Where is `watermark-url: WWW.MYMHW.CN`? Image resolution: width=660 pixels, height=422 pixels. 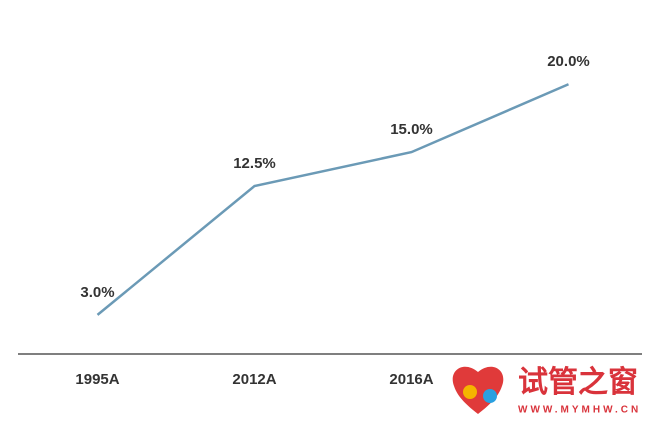
watermark-url: WWW.MYMHW.CN is located at coordinates (579, 410).